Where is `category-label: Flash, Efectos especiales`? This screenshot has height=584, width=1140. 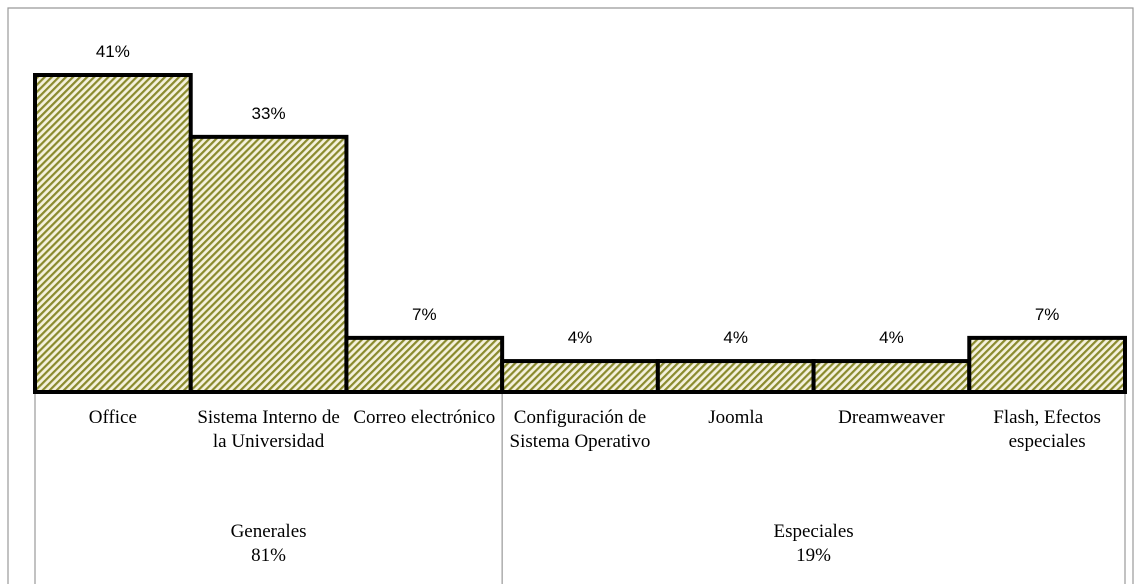 category-label: Flash, Efectos especiales is located at coordinates (1047, 429).